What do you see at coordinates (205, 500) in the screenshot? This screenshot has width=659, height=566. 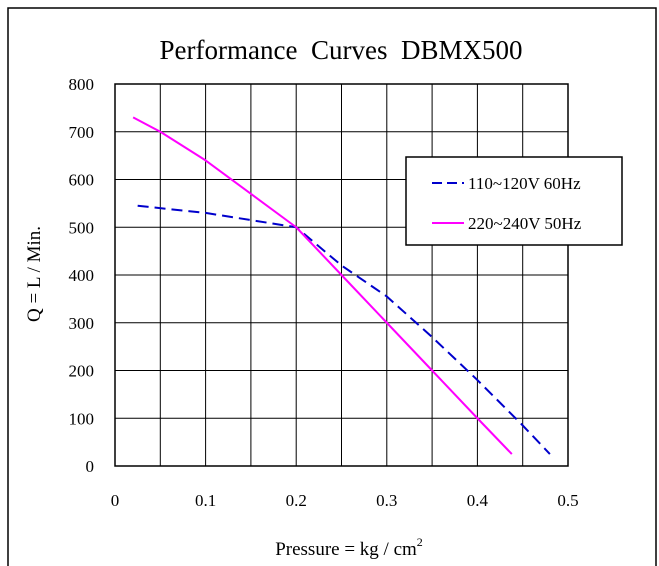 I see `x-tick-label: 0.1` at bounding box center [205, 500].